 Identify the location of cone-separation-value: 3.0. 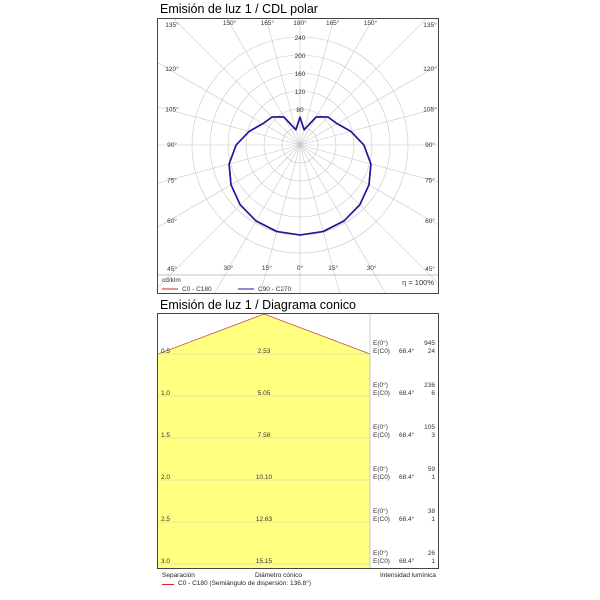
(165, 561).